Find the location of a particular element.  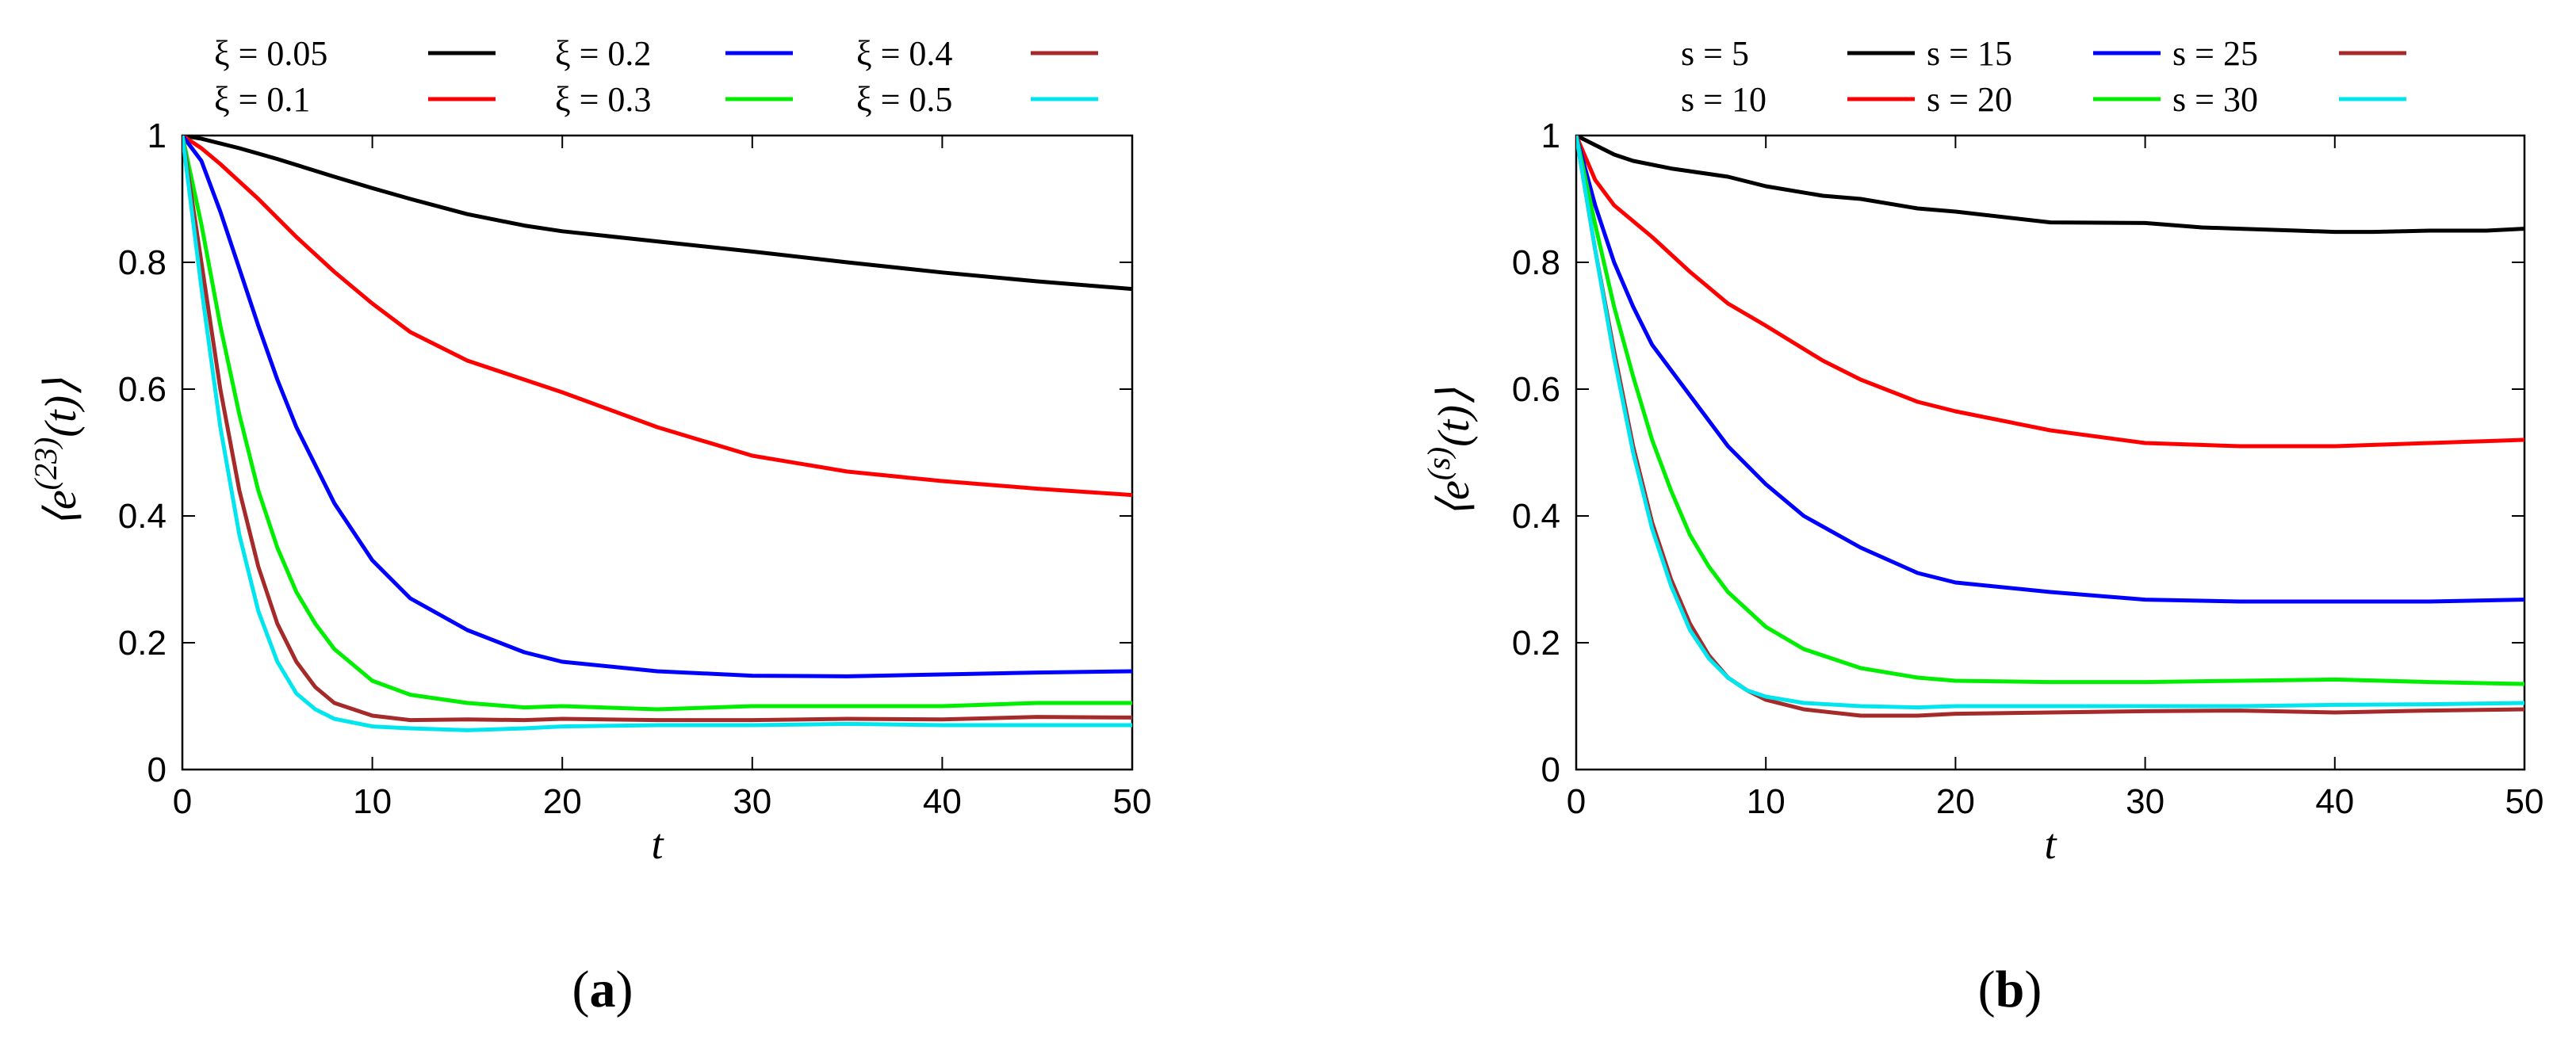

panel-caption: (b) is located at coordinates (2010, 989).